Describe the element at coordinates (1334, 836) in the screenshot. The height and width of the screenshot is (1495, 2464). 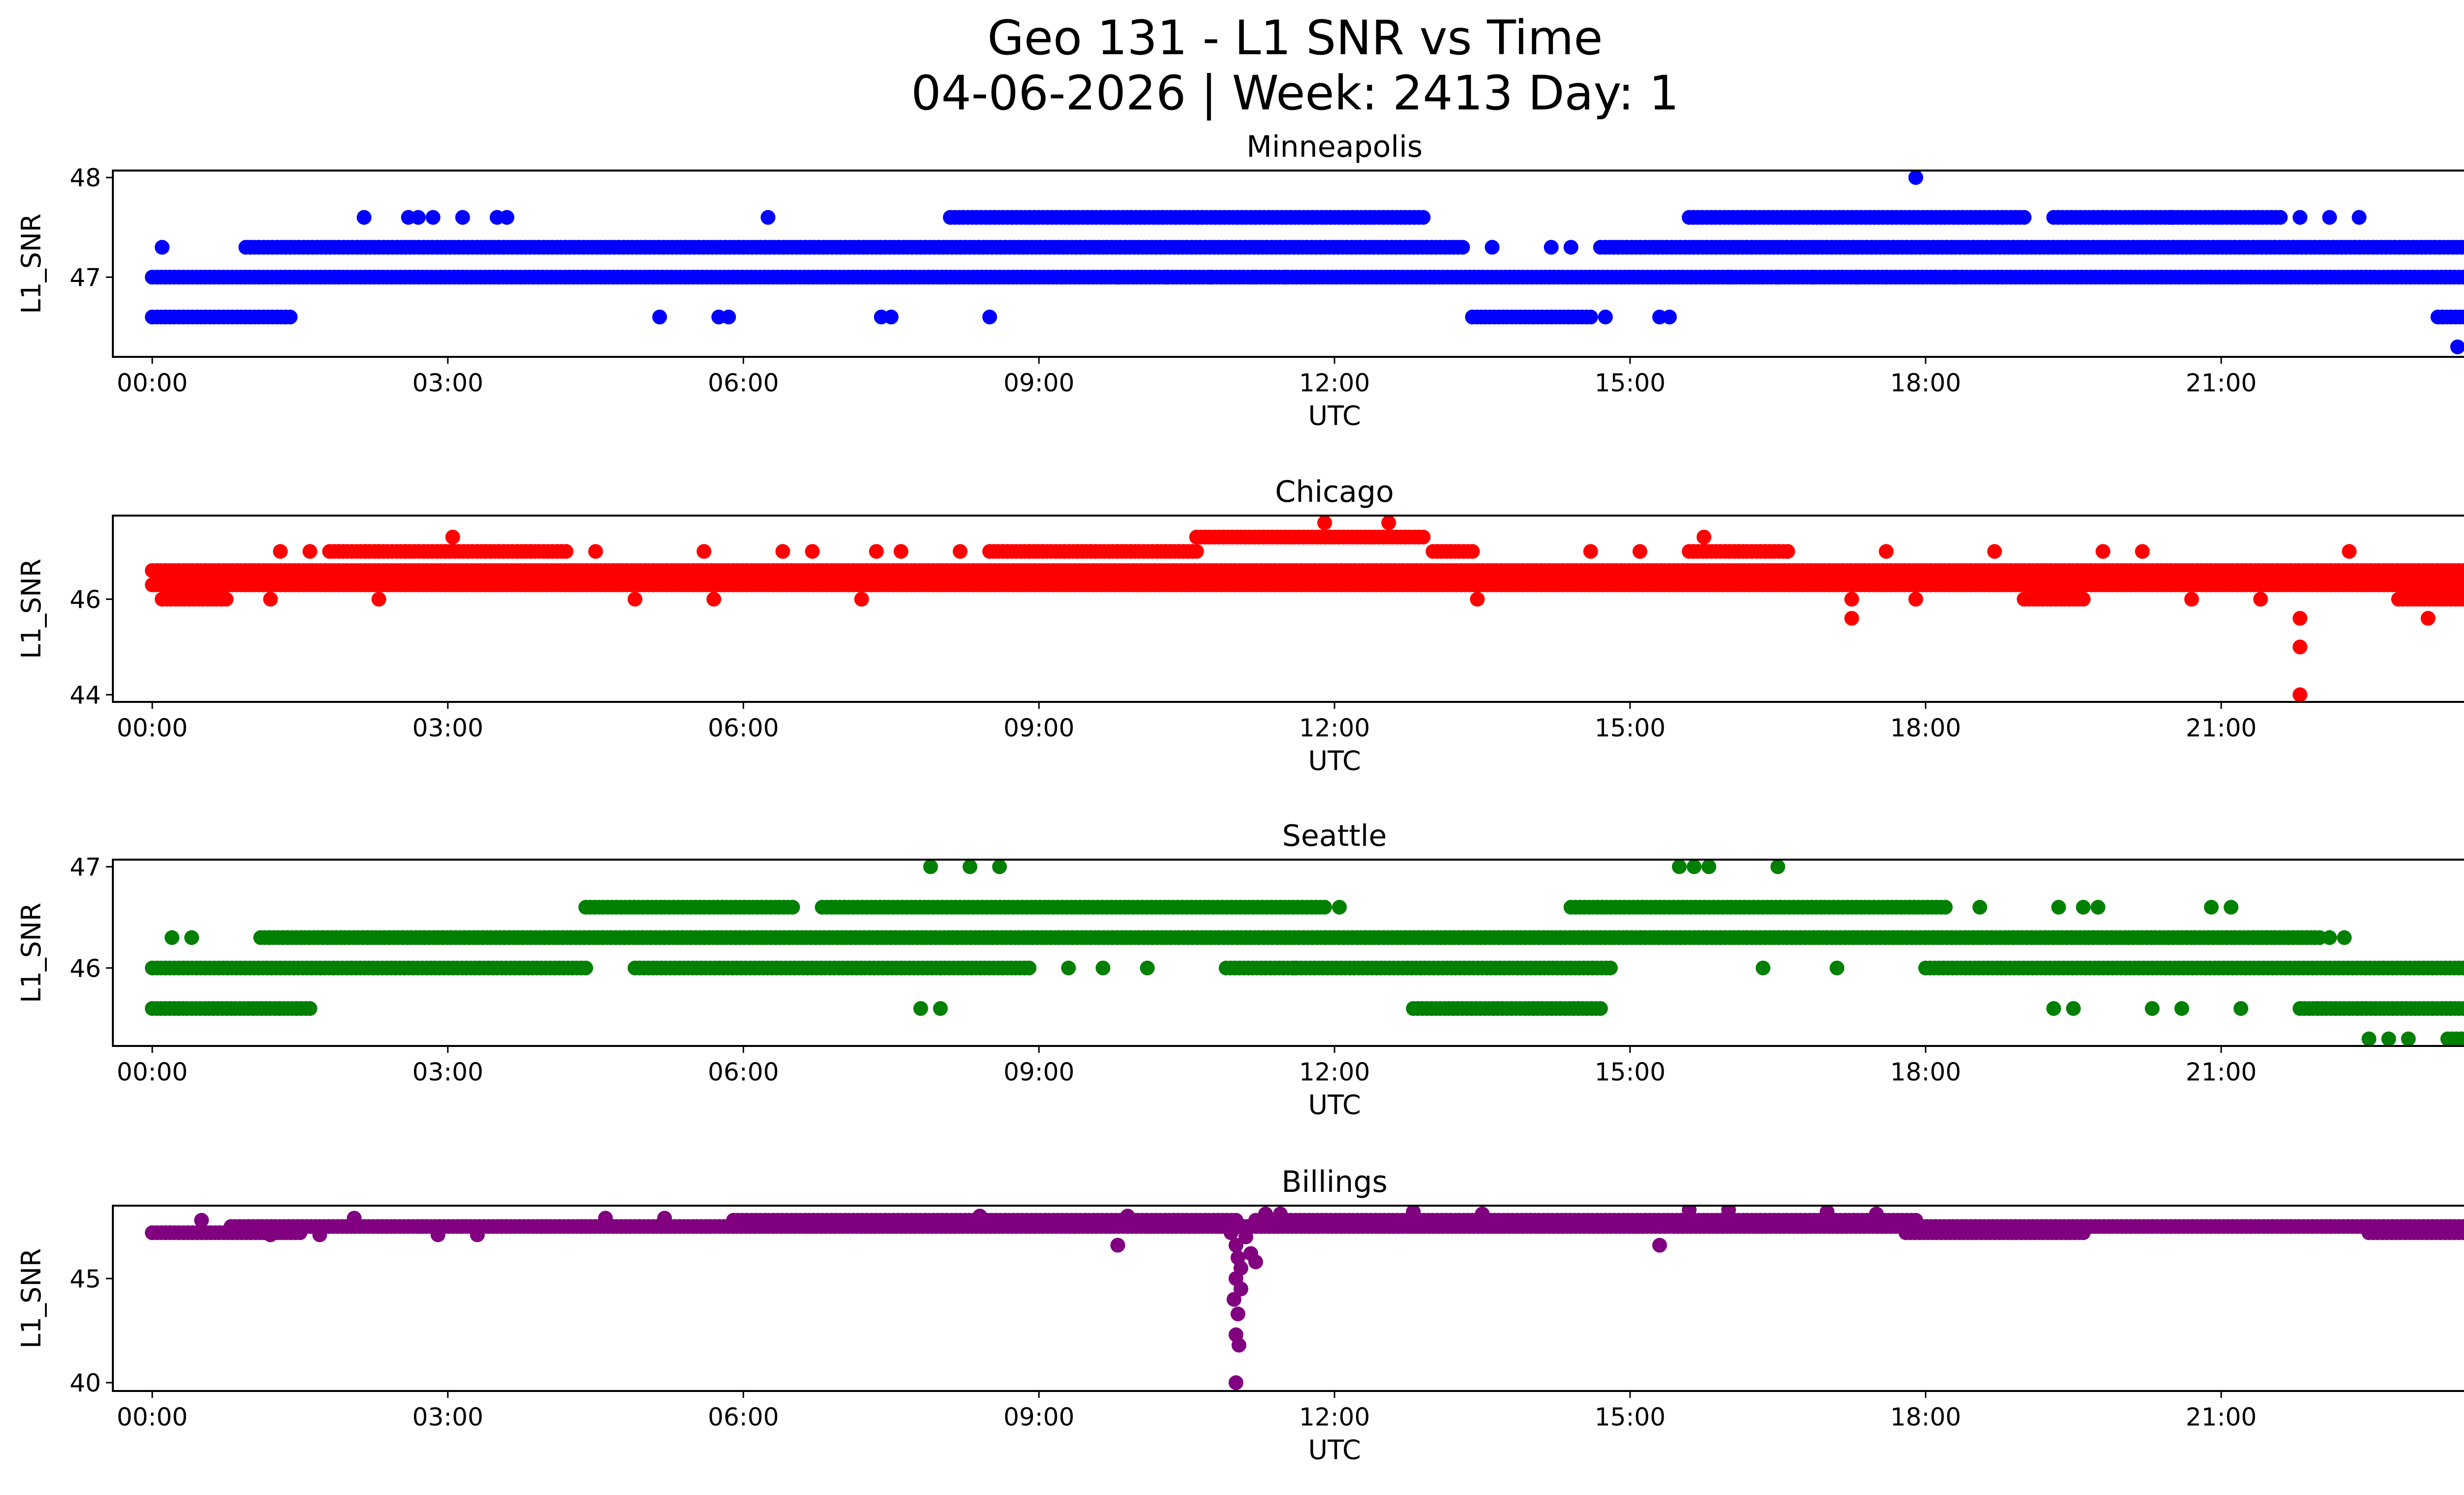
I see `subplot-title: Seattle` at that location.